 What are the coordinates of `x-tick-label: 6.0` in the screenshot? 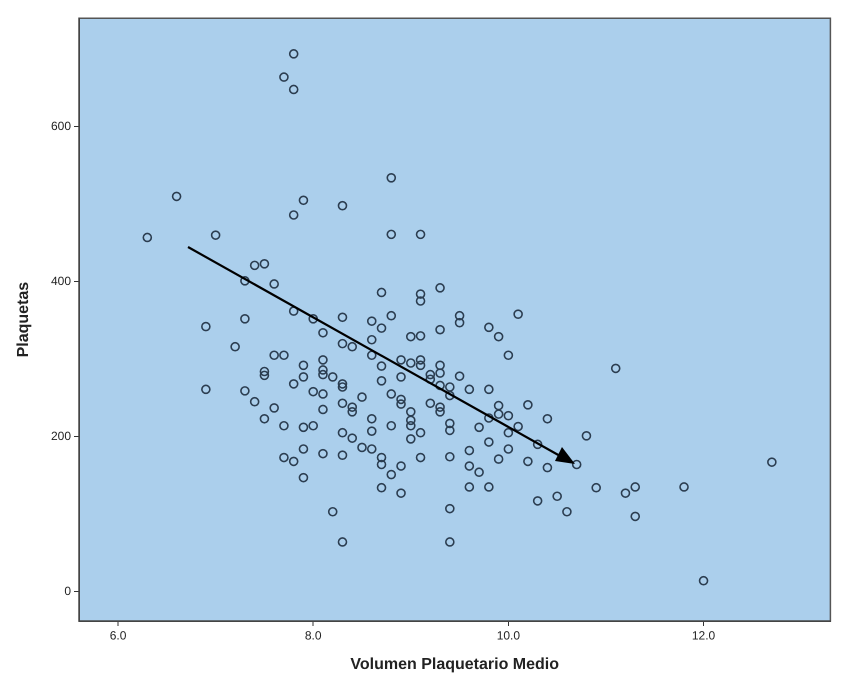 It's located at (118, 635).